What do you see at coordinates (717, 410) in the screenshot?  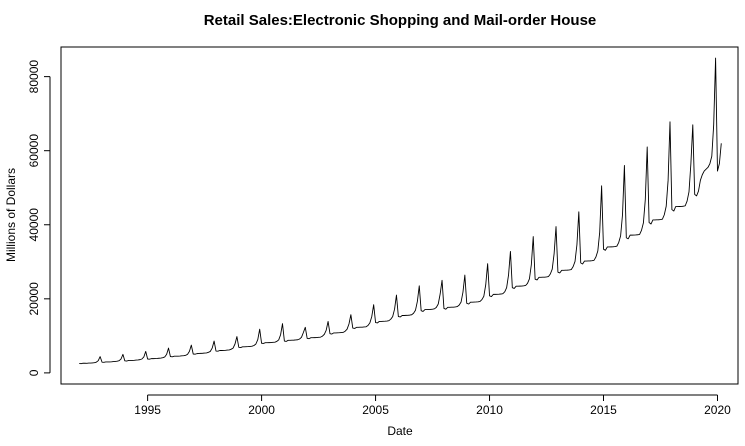 I see `x-tick-label: 2020` at bounding box center [717, 410].